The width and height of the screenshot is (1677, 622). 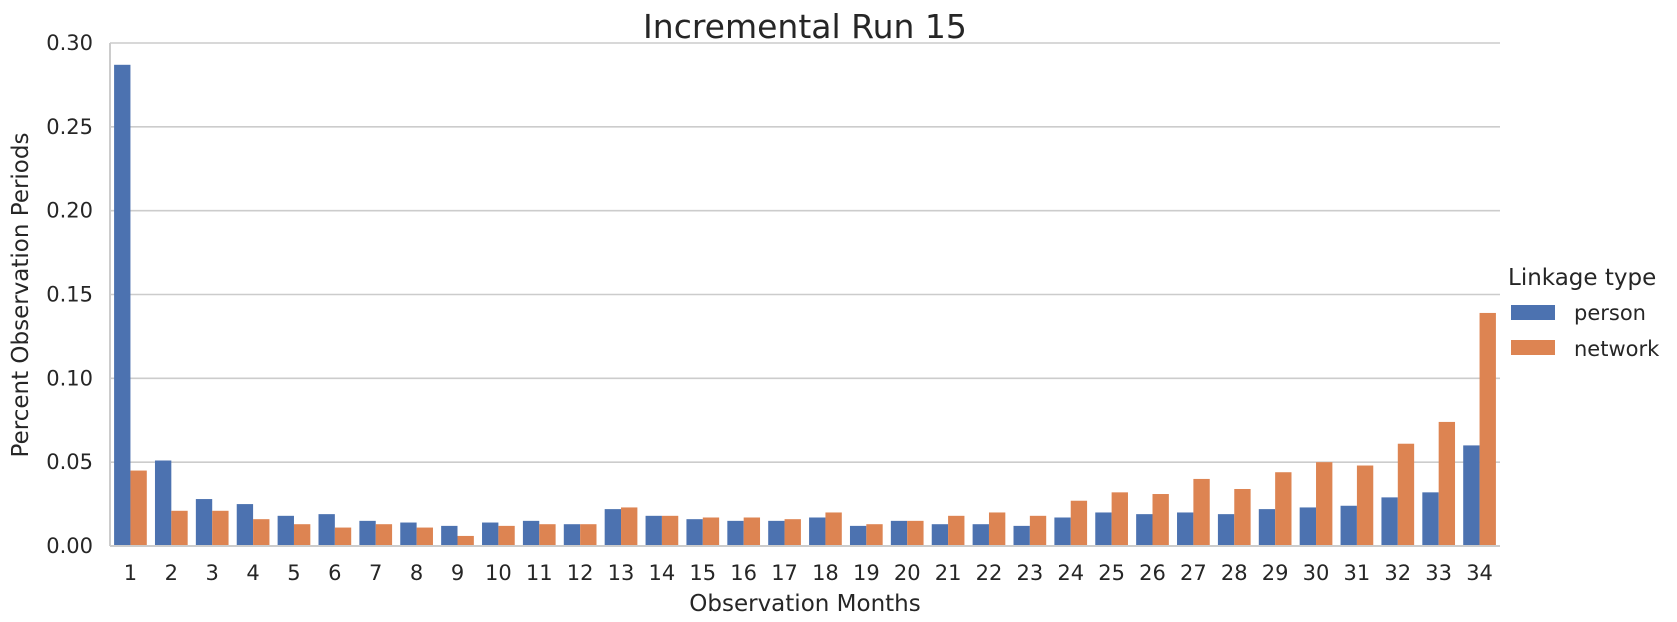 What do you see at coordinates (375, 573) in the screenshot?
I see `x-tick-label: 7` at bounding box center [375, 573].